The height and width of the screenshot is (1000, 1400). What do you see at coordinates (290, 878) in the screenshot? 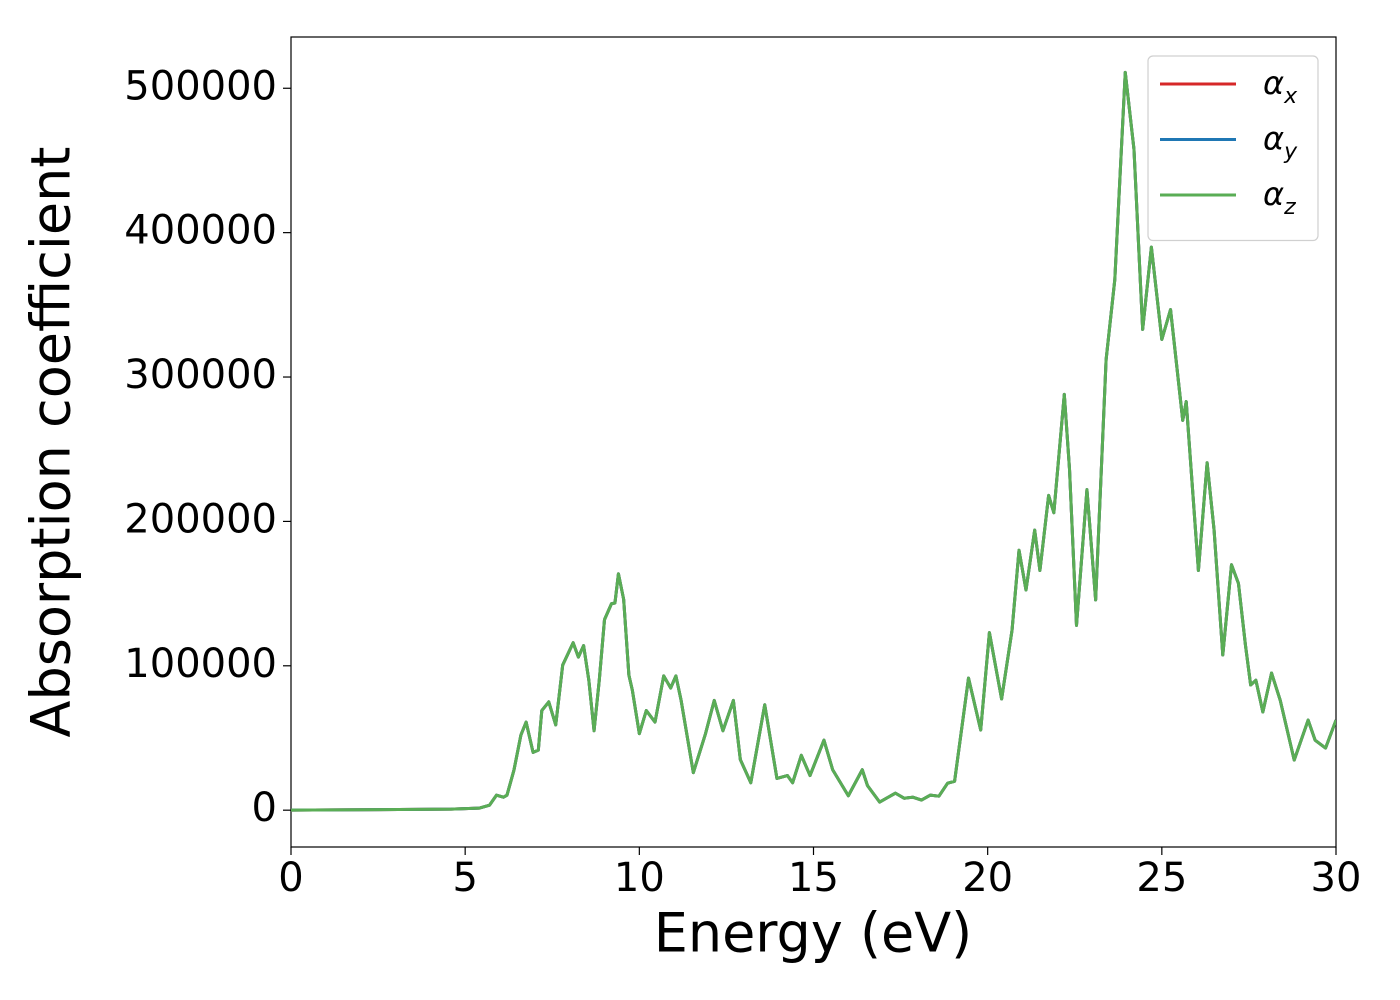
I see `x-tick-label: 0` at bounding box center [290, 878].